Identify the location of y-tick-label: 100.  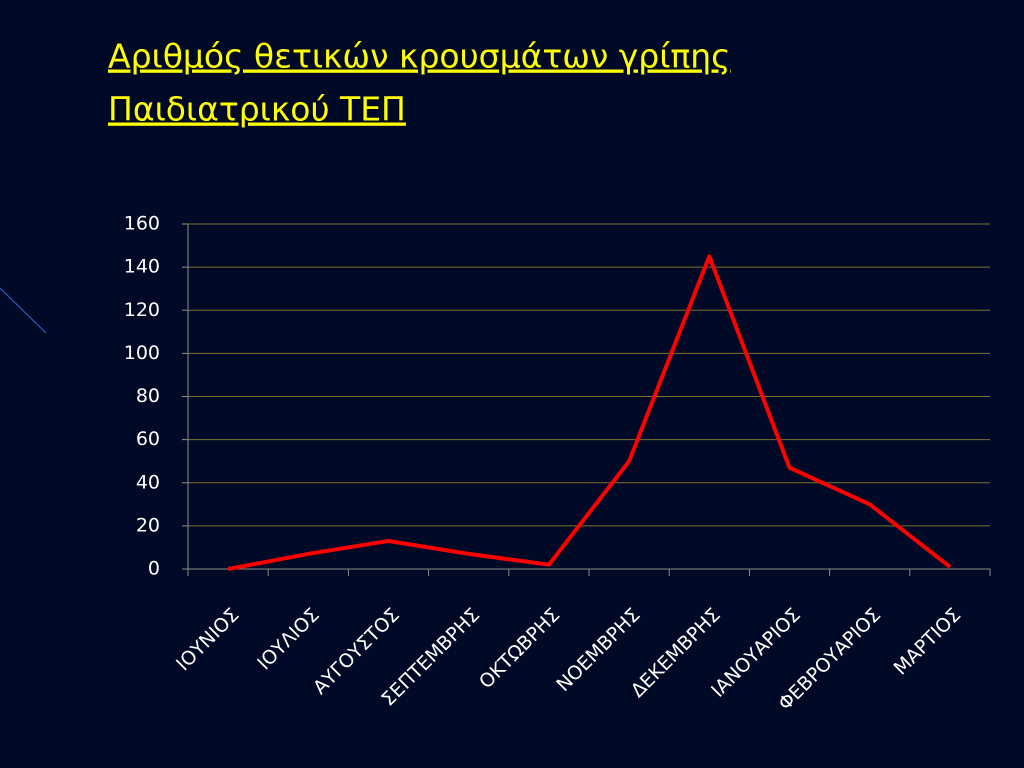
(142, 353).